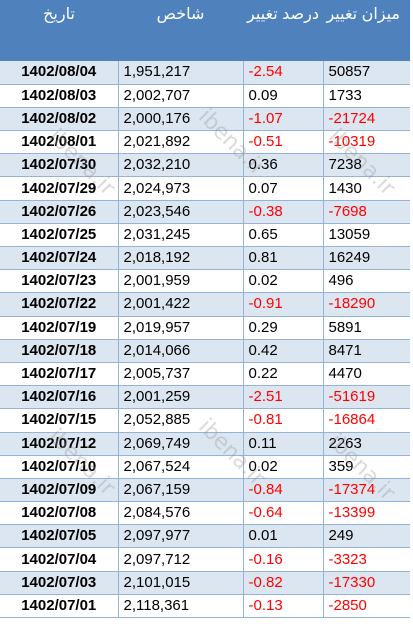  What do you see at coordinates (59, 30) in the screenshot?
I see `header-date: تاریخ` at bounding box center [59, 30].